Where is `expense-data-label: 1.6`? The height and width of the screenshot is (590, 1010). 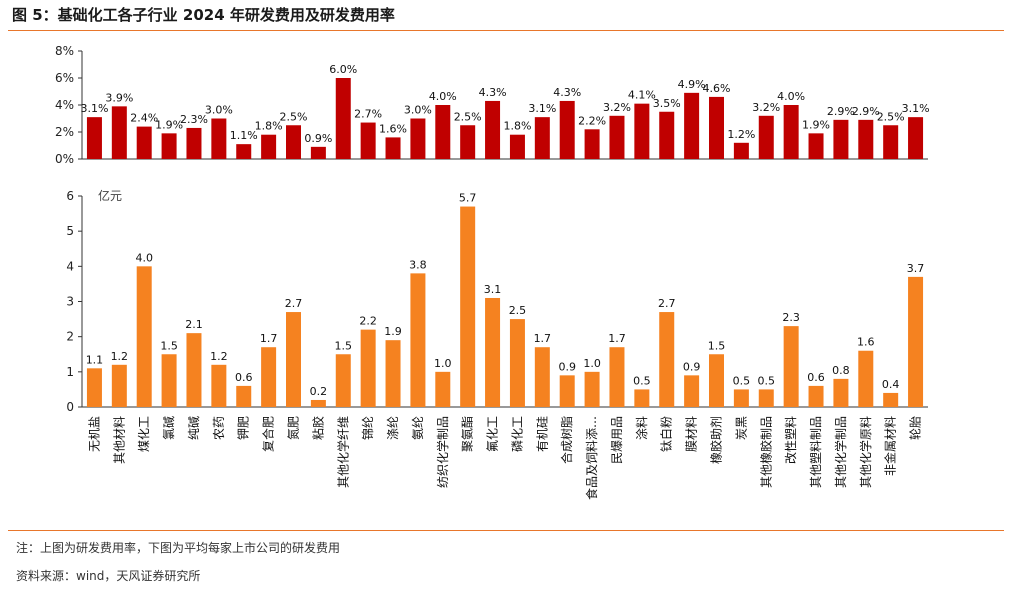
expense-data-label: 1.6 is located at coordinates (866, 342).